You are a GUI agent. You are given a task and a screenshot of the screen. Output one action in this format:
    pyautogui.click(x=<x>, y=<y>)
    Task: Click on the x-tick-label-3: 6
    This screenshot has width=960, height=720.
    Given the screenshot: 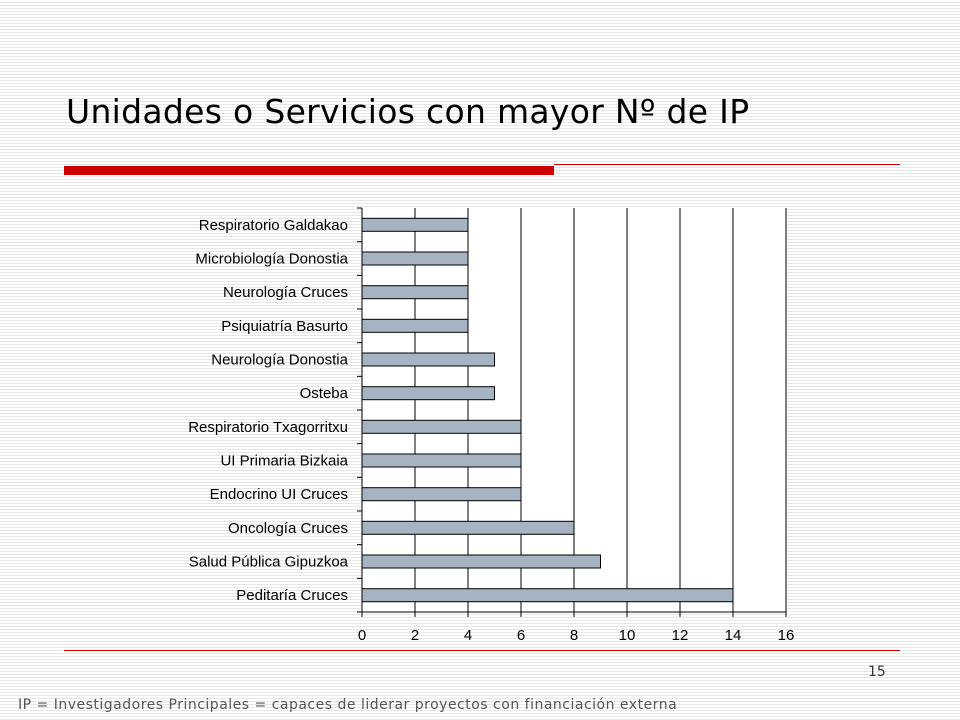 What is the action you would take?
    pyautogui.click(x=521, y=635)
    